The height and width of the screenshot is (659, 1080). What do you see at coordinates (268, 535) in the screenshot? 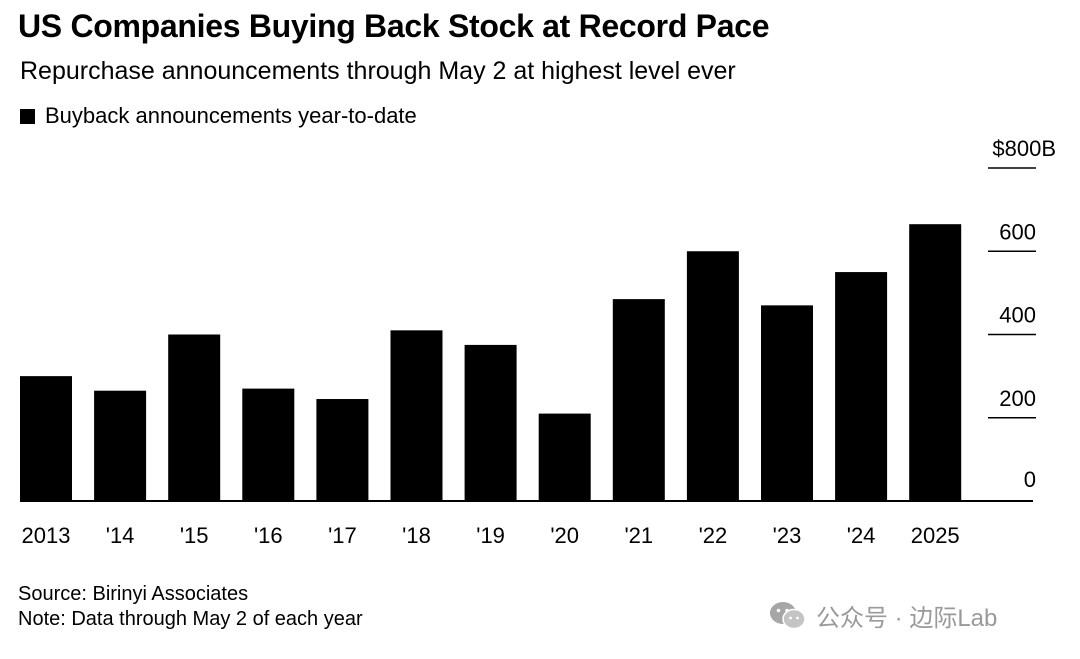
I see `x-tick-label: '16` at bounding box center [268, 535].